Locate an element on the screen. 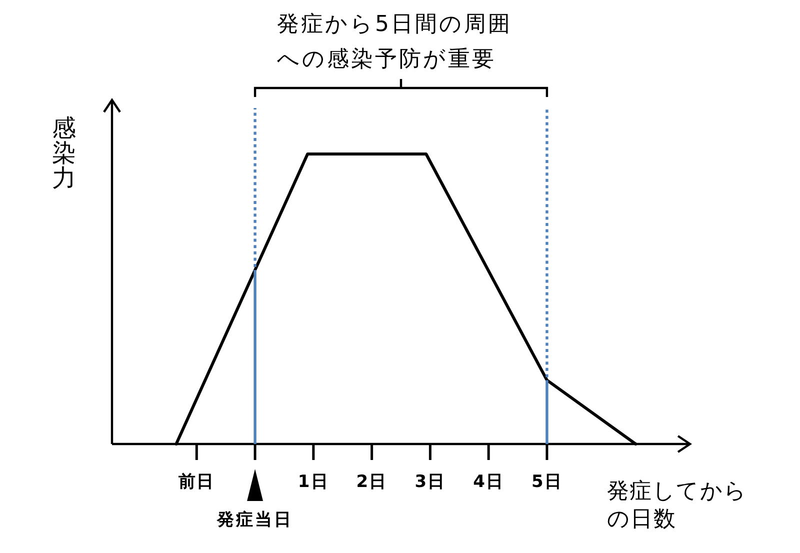 This screenshot has width=800, height=553. xlabel: 発症してからの日数 is located at coordinates (677, 506).